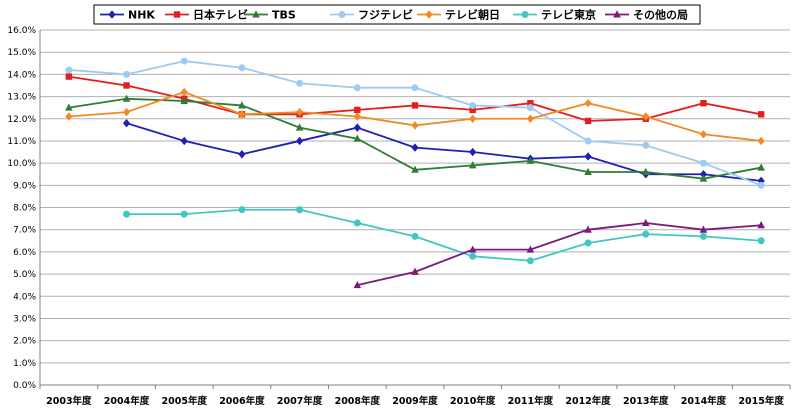 This screenshot has width=800, height=412. What do you see at coordinates (761, 401) in the screenshot?
I see `x-tick-label: 2015年度` at bounding box center [761, 401].